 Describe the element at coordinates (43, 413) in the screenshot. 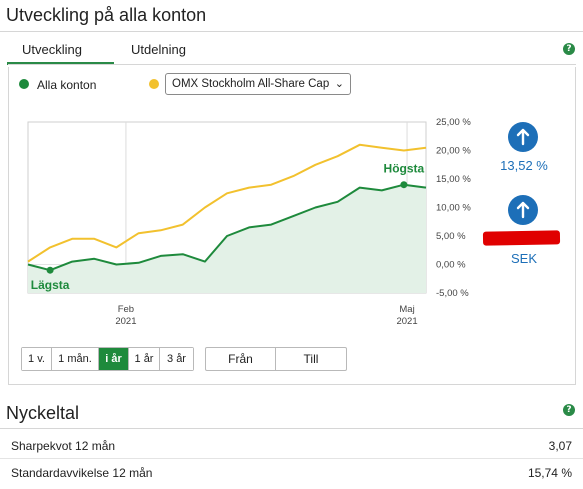

I see `nyckeltal-title: Nyckeltal` at that location.